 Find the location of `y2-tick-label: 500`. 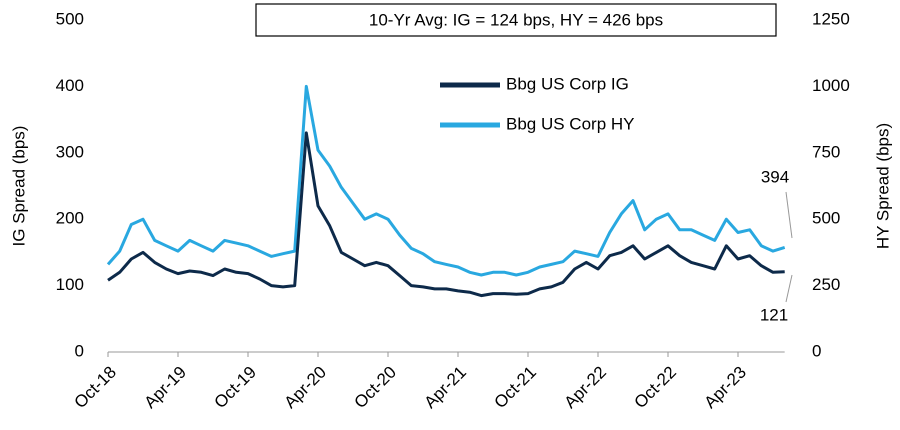

y2-tick-label: 500 is located at coordinates (826, 218).